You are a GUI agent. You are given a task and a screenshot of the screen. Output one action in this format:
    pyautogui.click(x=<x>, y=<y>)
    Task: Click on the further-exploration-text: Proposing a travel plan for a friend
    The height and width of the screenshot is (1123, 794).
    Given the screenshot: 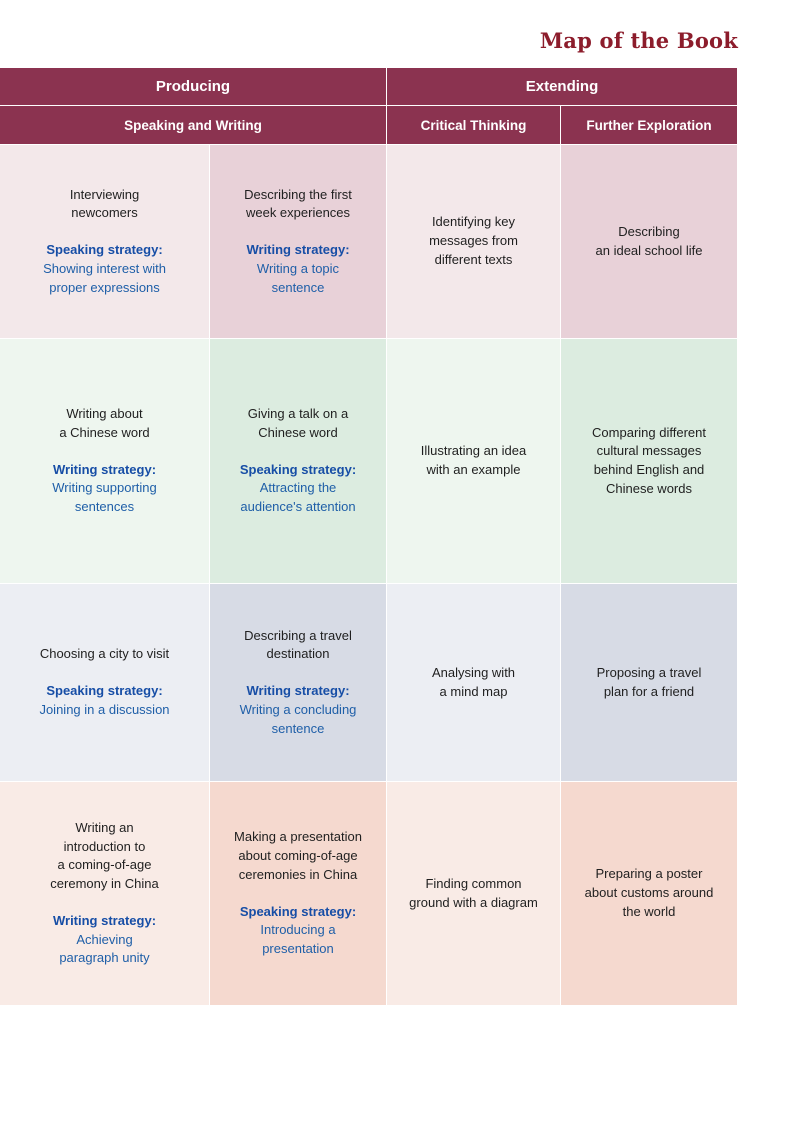 What is the action you would take?
    pyautogui.click(x=649, y=681)
    